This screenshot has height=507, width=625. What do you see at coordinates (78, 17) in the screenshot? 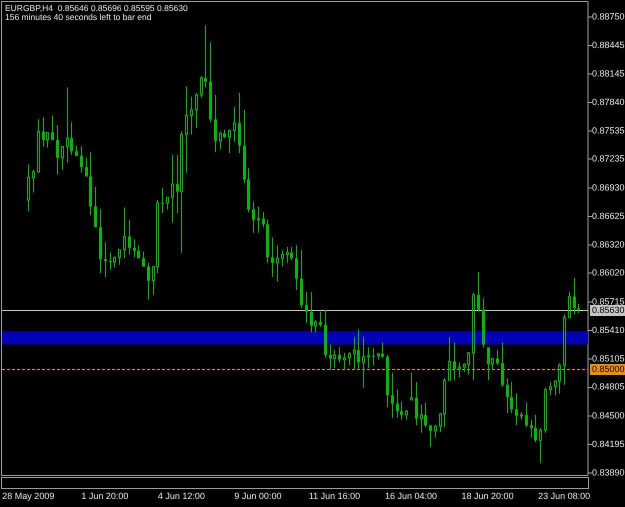
I see `text: 156 minutes 40 seconds left to bar end` at bounding box center [78, 17].